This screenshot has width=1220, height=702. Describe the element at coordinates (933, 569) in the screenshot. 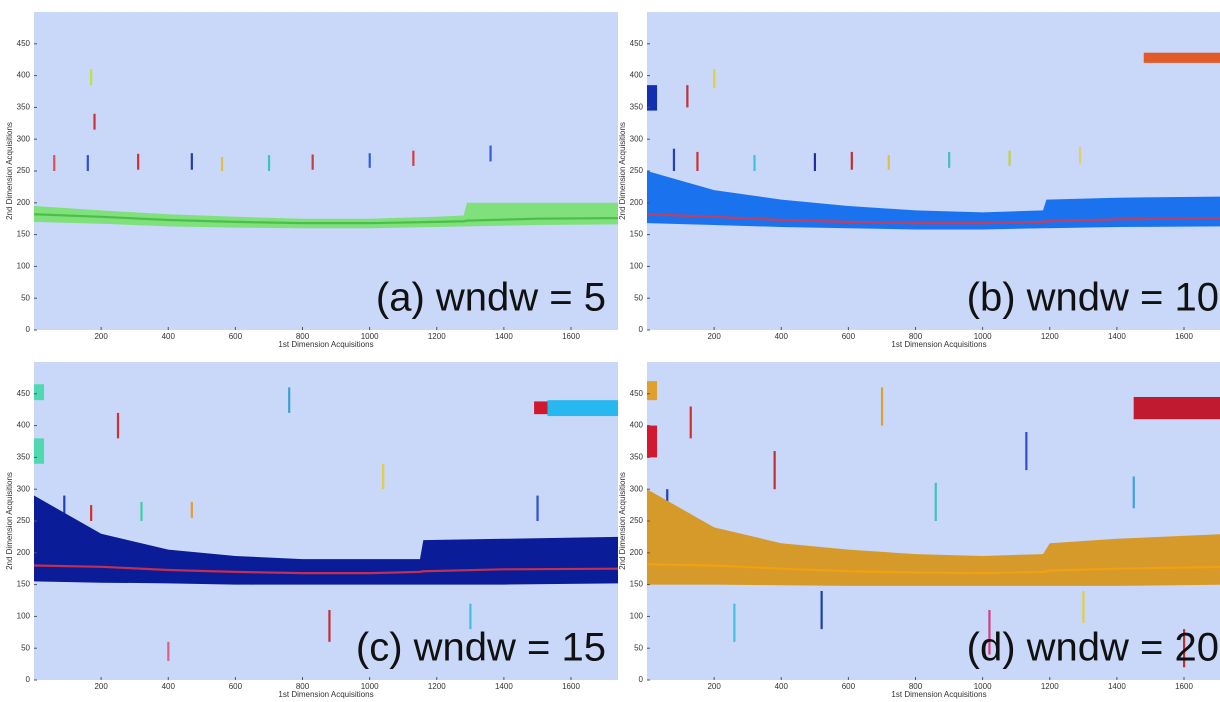

I see `ridge-line` at that location.